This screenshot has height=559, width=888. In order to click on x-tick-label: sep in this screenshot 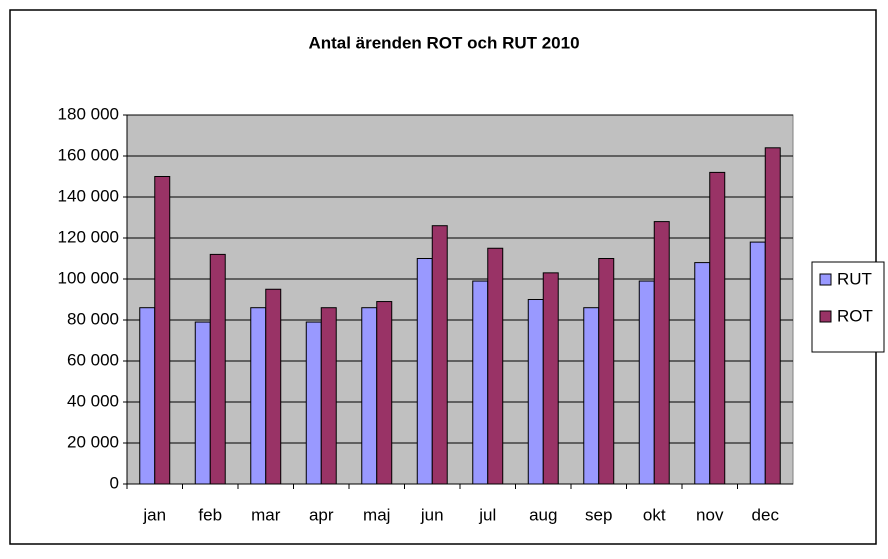, I will do `click(598, 514)`.